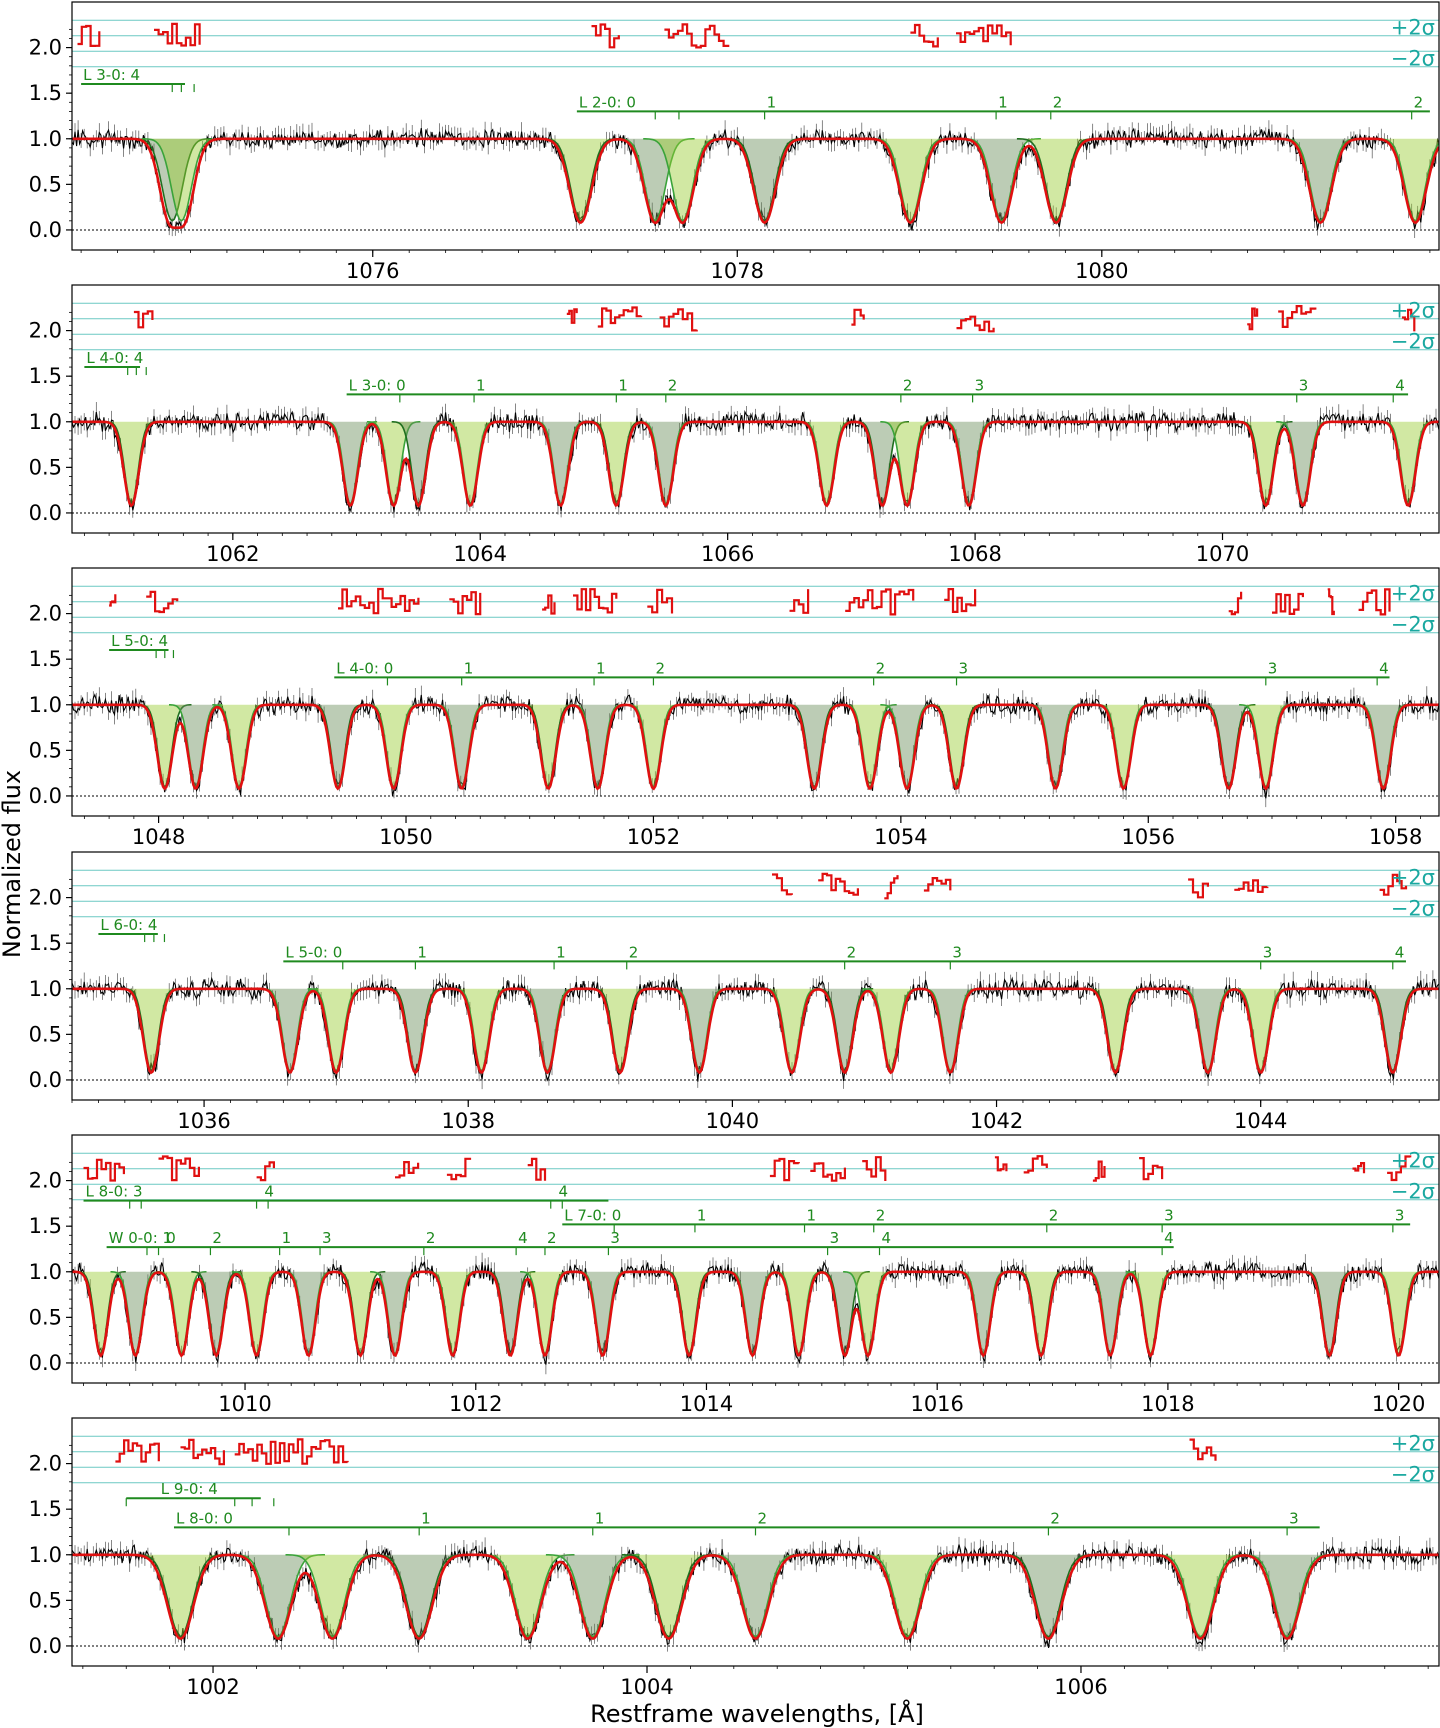  I want to click on x-tick-label: 1012, so click(475, 1404).